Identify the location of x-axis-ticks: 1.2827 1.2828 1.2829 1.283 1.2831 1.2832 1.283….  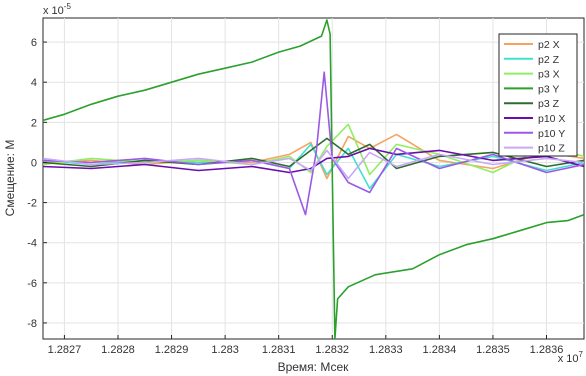
(306, 345).